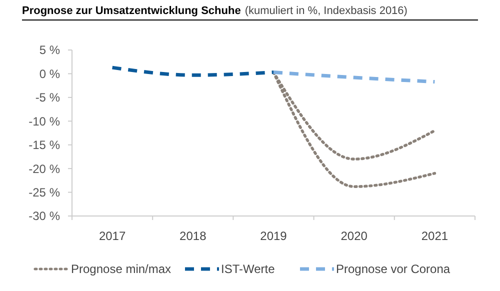  What do you see at coordinates (49, 50) in the screenshot?
I see `y-tick-label: 5 %` at bounding box center [49, 50].